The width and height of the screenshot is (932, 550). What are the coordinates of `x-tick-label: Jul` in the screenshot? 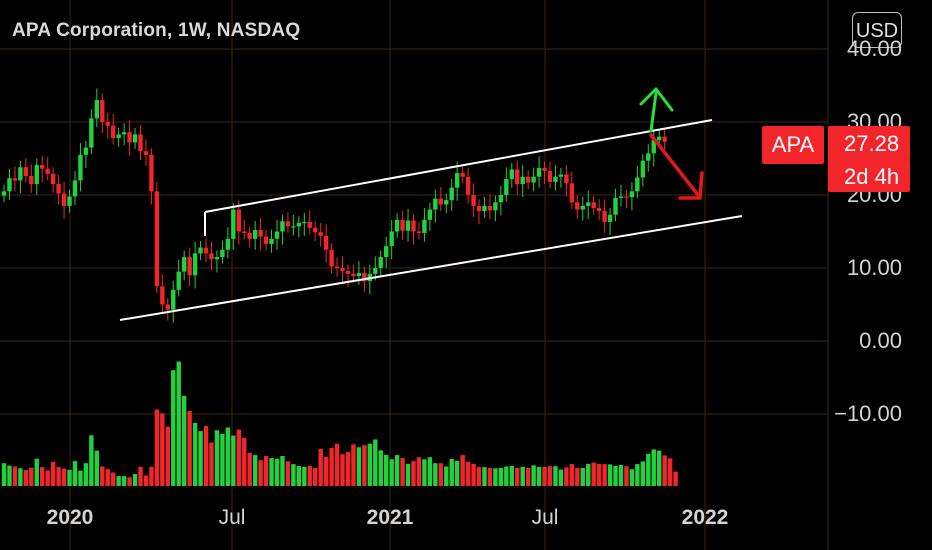 It's located at (232, 517).